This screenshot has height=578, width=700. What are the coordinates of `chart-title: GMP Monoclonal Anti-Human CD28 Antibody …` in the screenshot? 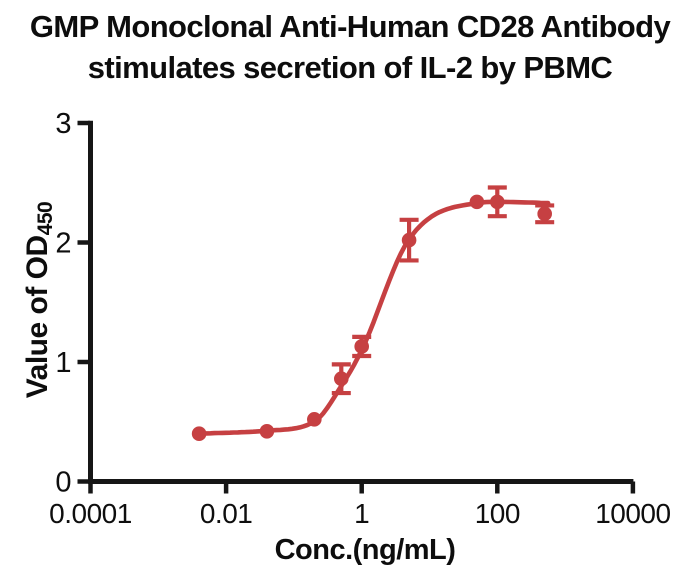 It's located at (350, 47).